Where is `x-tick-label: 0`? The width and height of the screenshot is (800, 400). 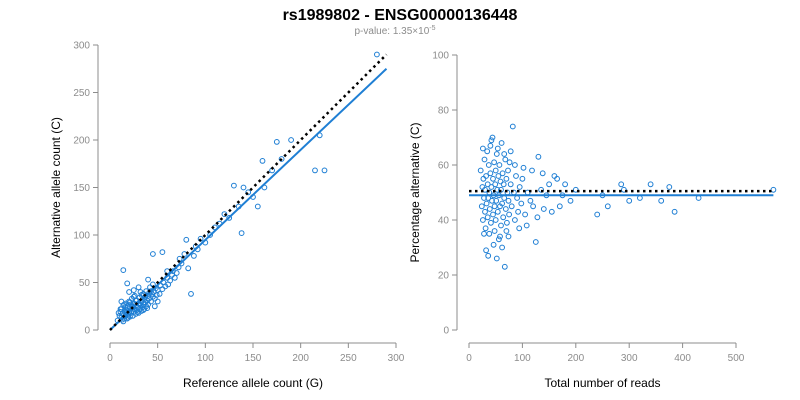
x-tick-label: 0 is located at coordinates (469, 358).